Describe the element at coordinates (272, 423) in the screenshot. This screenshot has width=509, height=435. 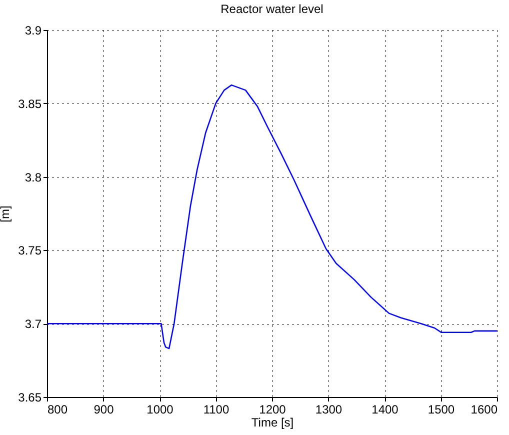
I see `x-axis-title: Time [s]` at that location.